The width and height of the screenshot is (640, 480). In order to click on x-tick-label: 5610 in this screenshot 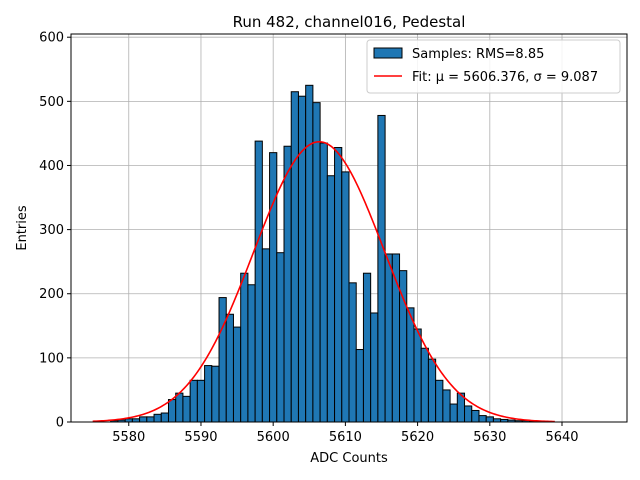, I will do `click(345, 437)`.